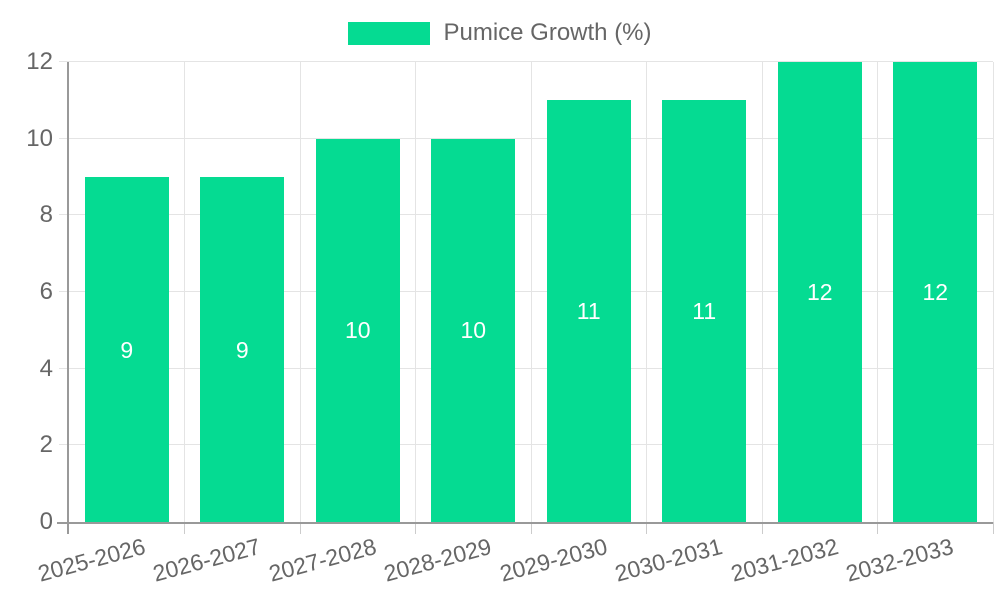 Image resolution: width=1000 pixels, height=600 pixels. What do you see at coordinates (39, 138) in the screenshot?
I see `y-axis-tick-label: 10` at bounding box center [39, 138].